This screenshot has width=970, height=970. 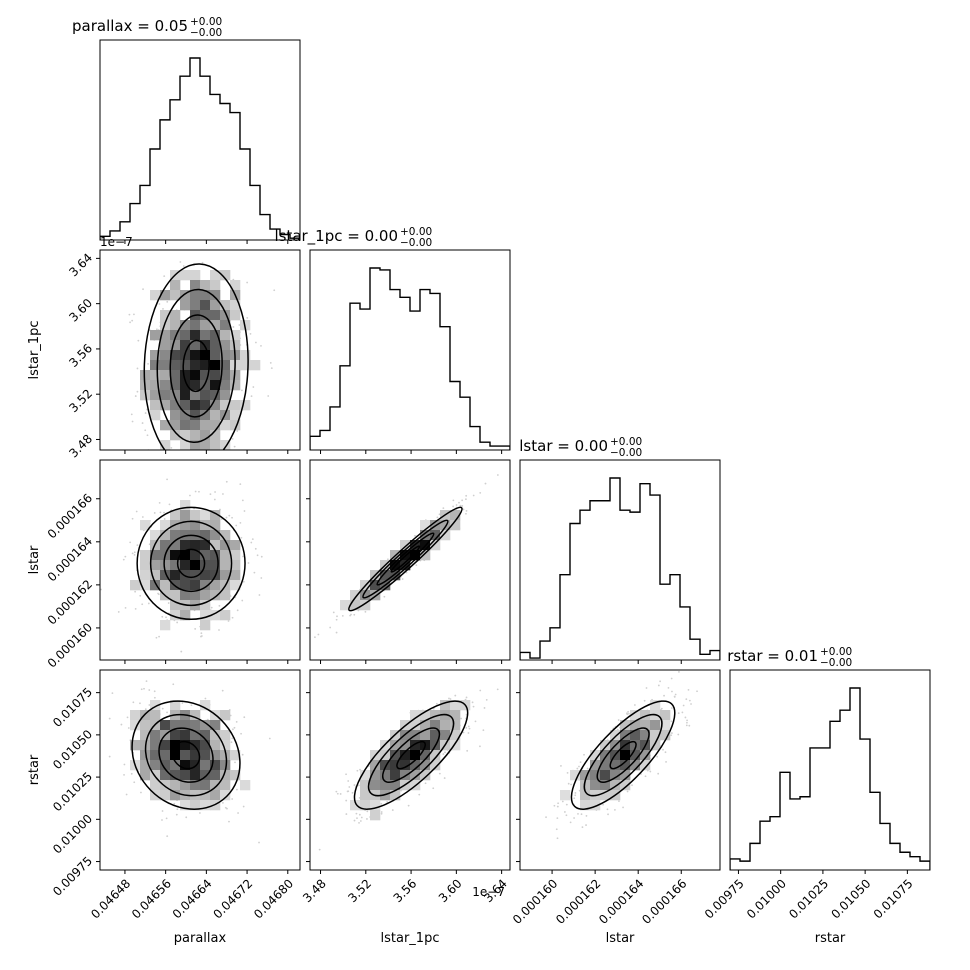 What do you see at coordinates (200, 938) in the screenshot?
I see `x-axis-label-parallax: parallax` at bounding box center [200, 938].